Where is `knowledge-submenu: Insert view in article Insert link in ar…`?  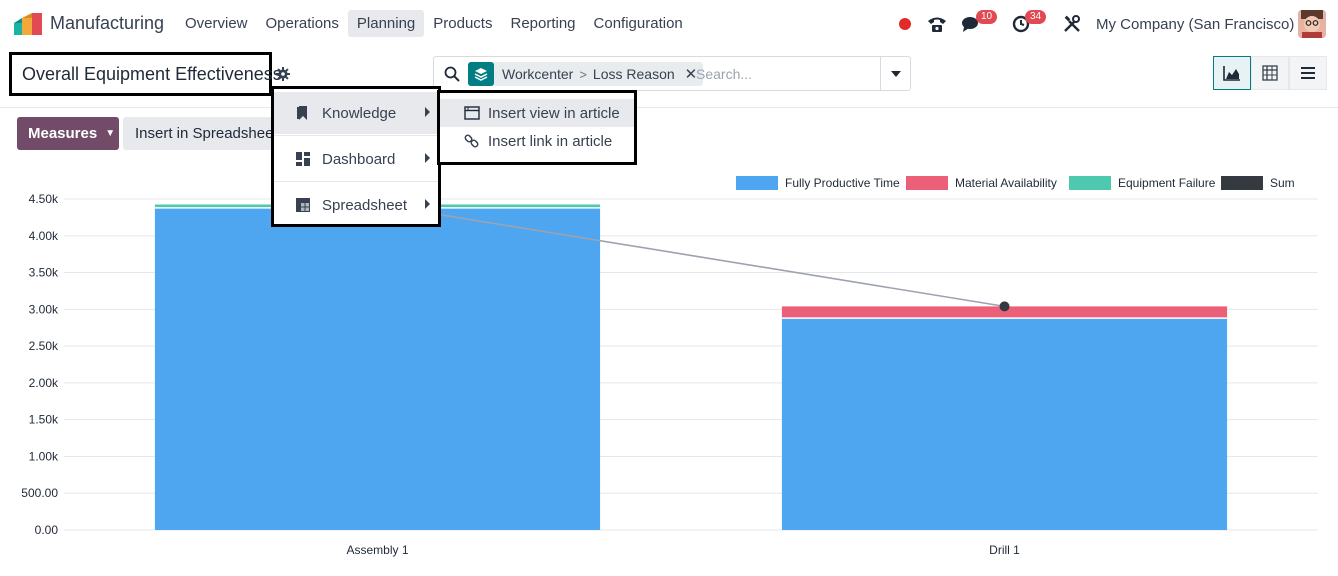
knowledge-submenu: Insert view in article Insert link in ar… is located at coordinates (537, 127).